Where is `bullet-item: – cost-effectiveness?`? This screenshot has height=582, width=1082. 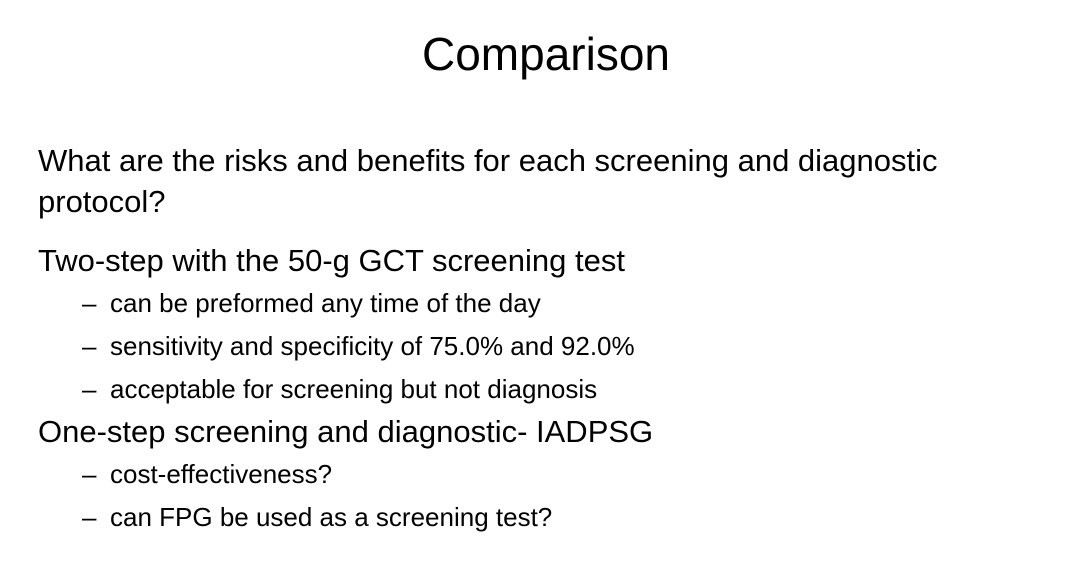 bullet-item: – cost-effectiveness? is located at coordinates (553, 474).